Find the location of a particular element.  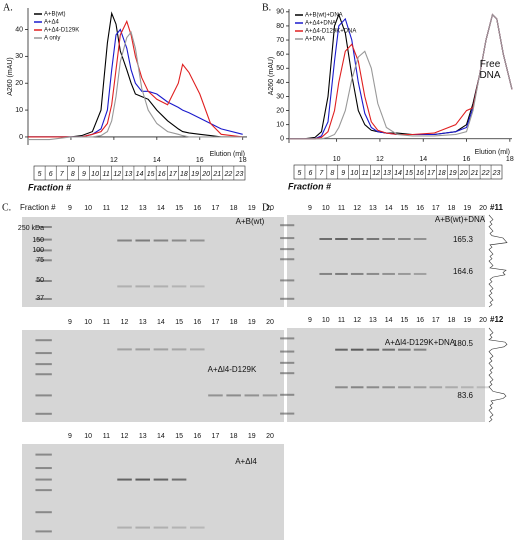

legend-label: A+B(wt) is located at coordinates (55, 15).